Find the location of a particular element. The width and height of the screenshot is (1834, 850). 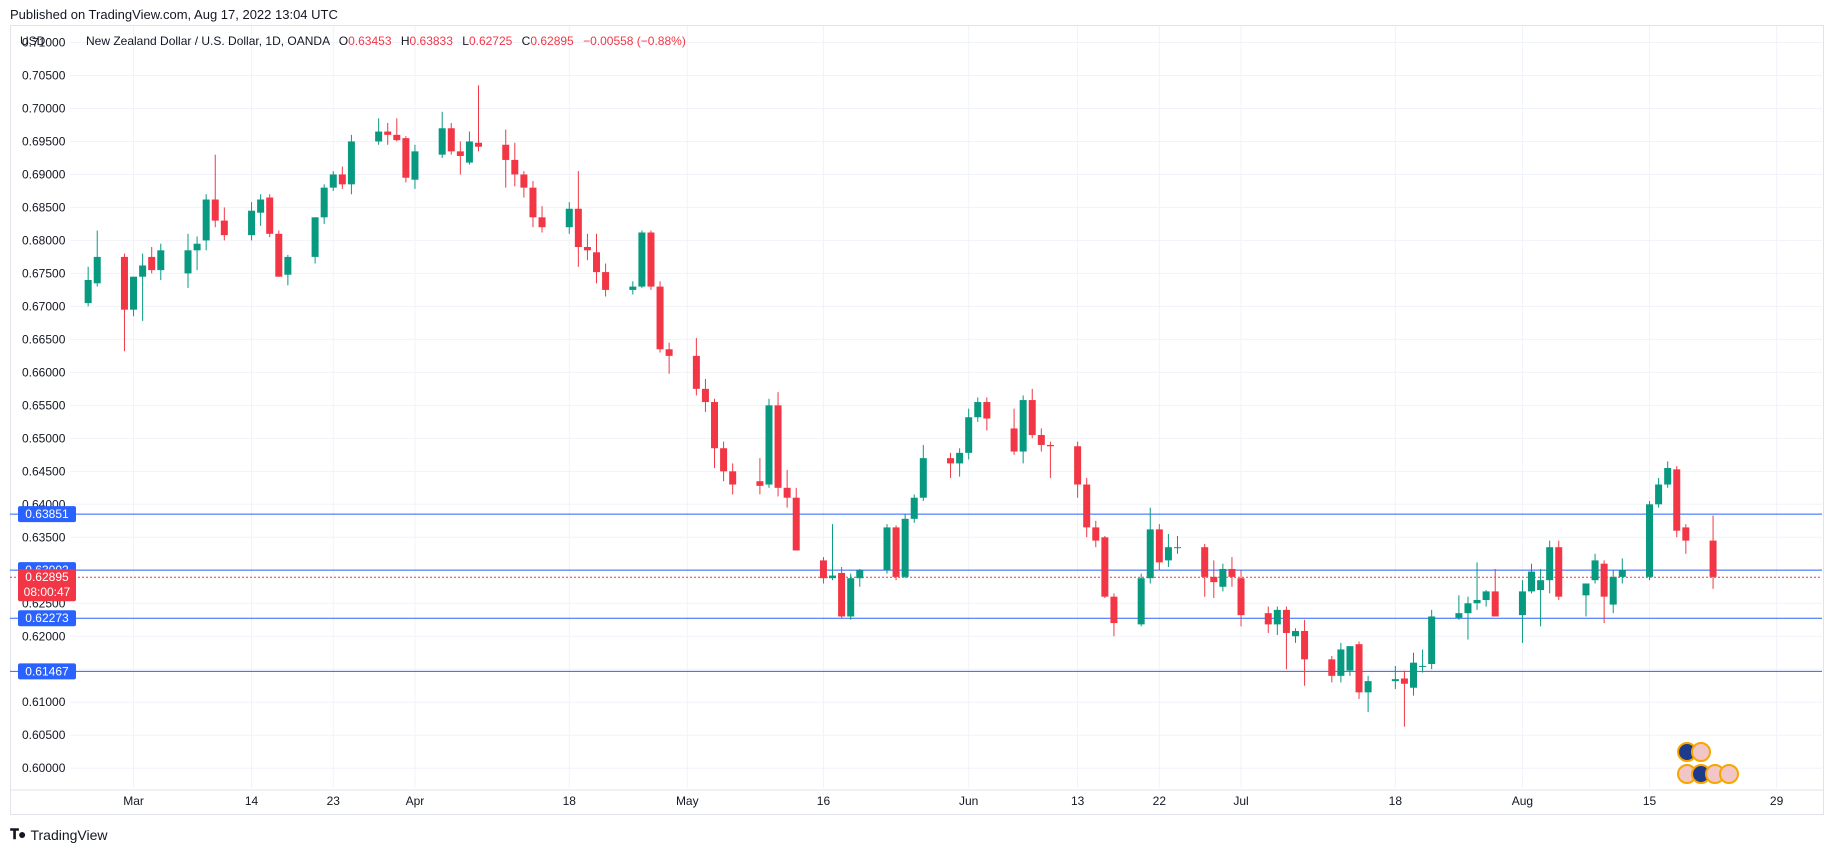

y-tick-label: 0.71000 is located at coordinates (44, 42).